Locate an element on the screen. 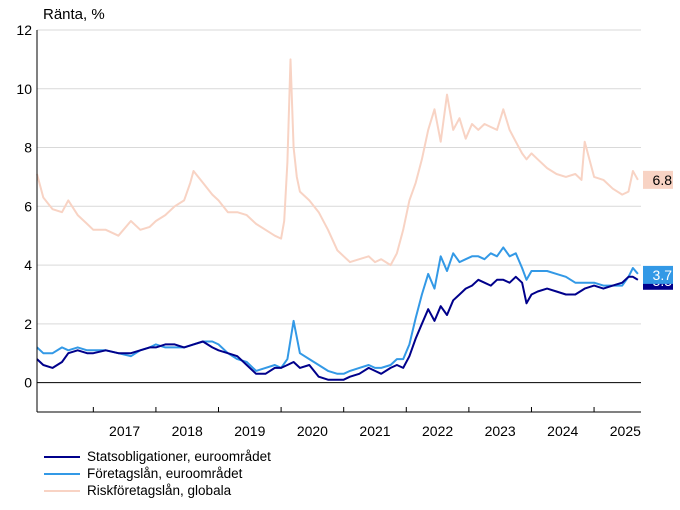 Image resolution: width=680 pixels, height=510 pixels. y-tick-label: 10 is located at coordinates (24, 89).